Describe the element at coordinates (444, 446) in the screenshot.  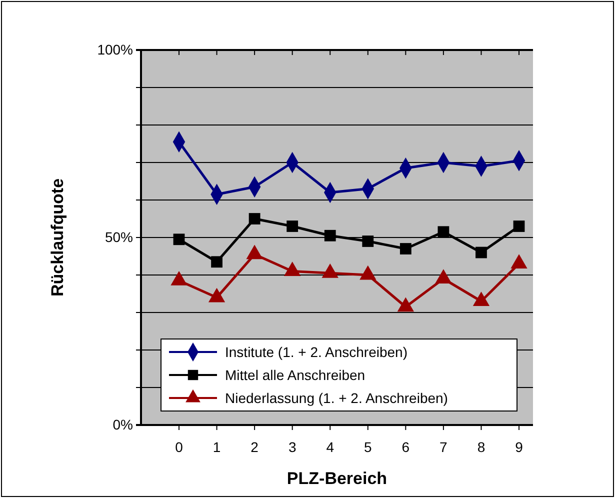
I see `x-tick-label: 7` at that location.